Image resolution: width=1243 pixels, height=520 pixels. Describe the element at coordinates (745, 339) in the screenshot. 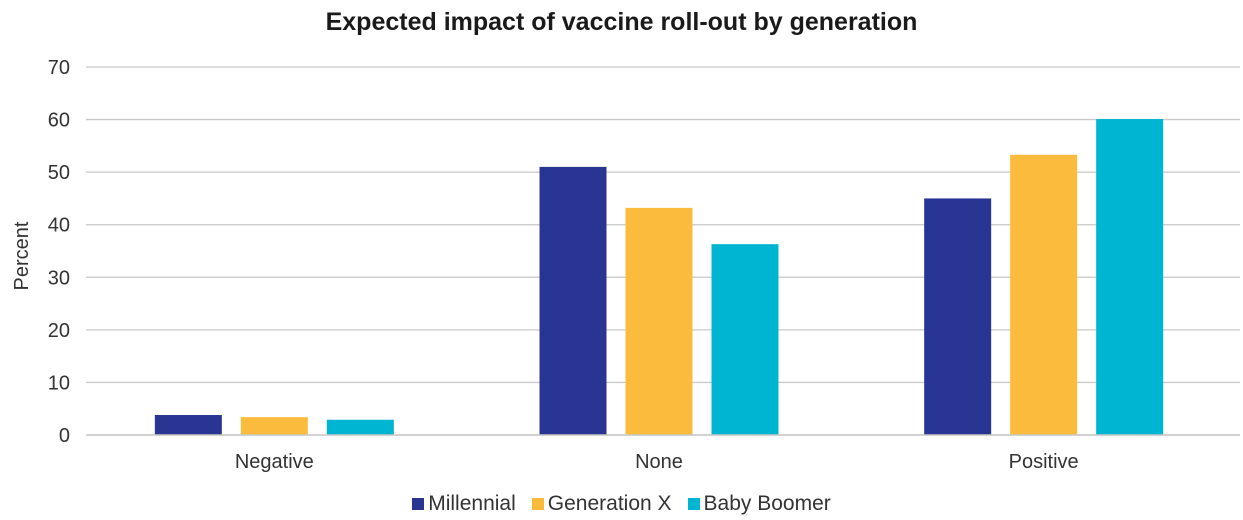

I see `bar-baby-boomer-none` at that location.